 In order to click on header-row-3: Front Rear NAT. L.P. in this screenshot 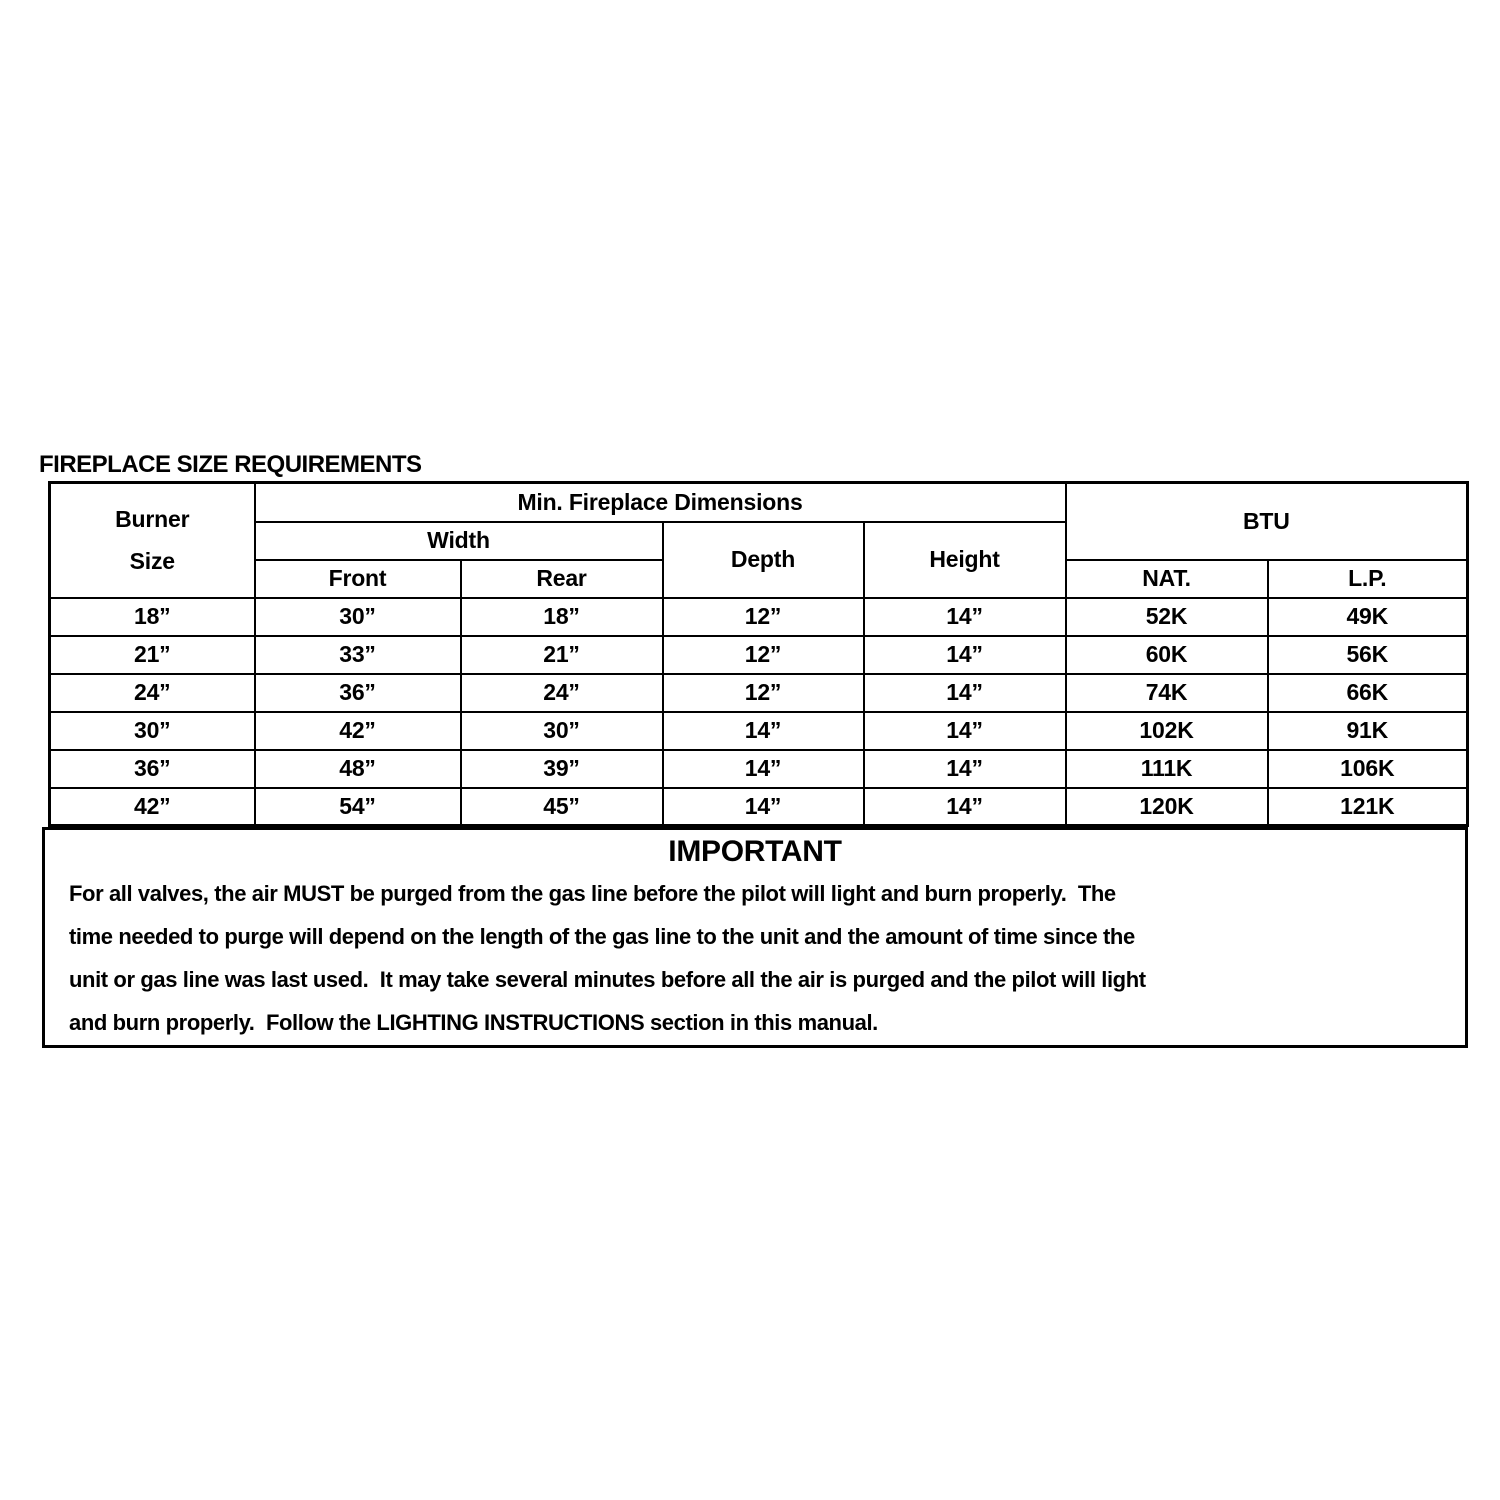, I will do `click(759, 578)`.